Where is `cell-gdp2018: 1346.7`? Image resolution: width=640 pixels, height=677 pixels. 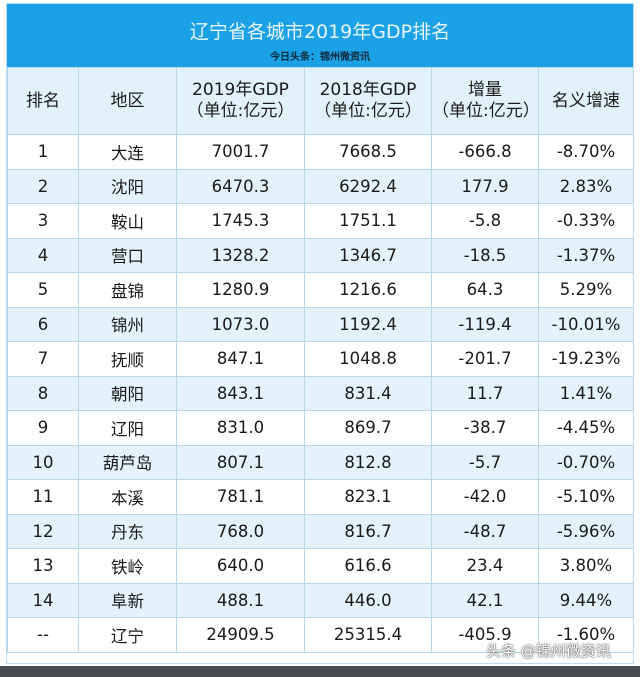 cell-gdp2018: 1346.7 is located at coordinates (368, 255).